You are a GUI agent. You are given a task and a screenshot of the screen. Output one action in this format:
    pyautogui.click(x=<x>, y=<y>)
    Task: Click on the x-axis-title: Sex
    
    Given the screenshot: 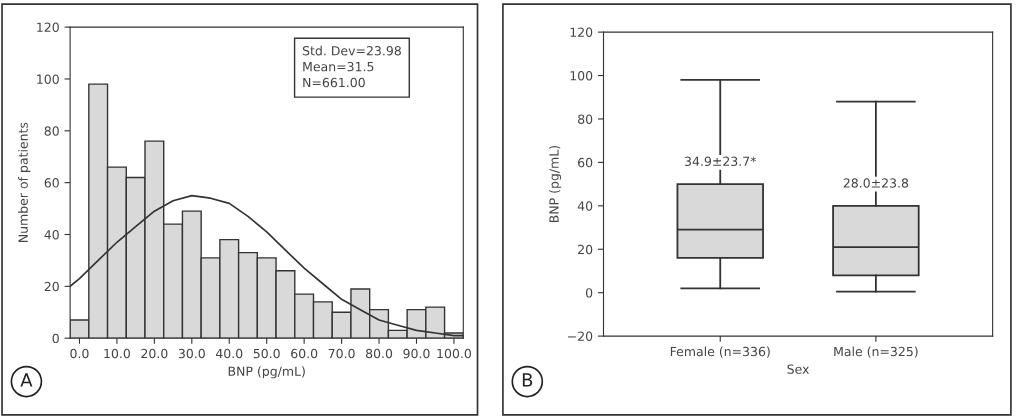 What is the action you would take?
    pyautogui.click(x=798, y=369)
    